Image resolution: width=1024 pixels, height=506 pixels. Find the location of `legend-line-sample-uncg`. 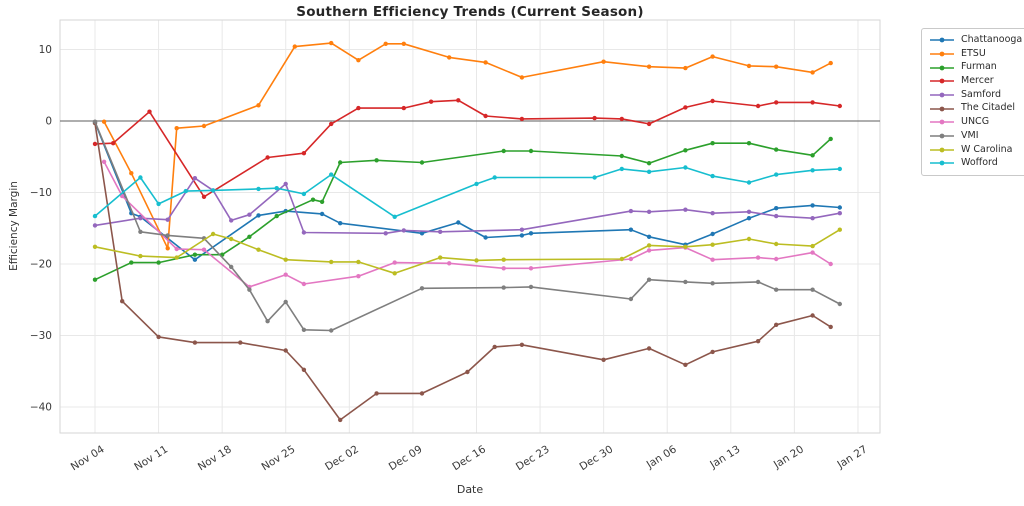

legend-line-sample-uncg is located at coordinates (942, 122).